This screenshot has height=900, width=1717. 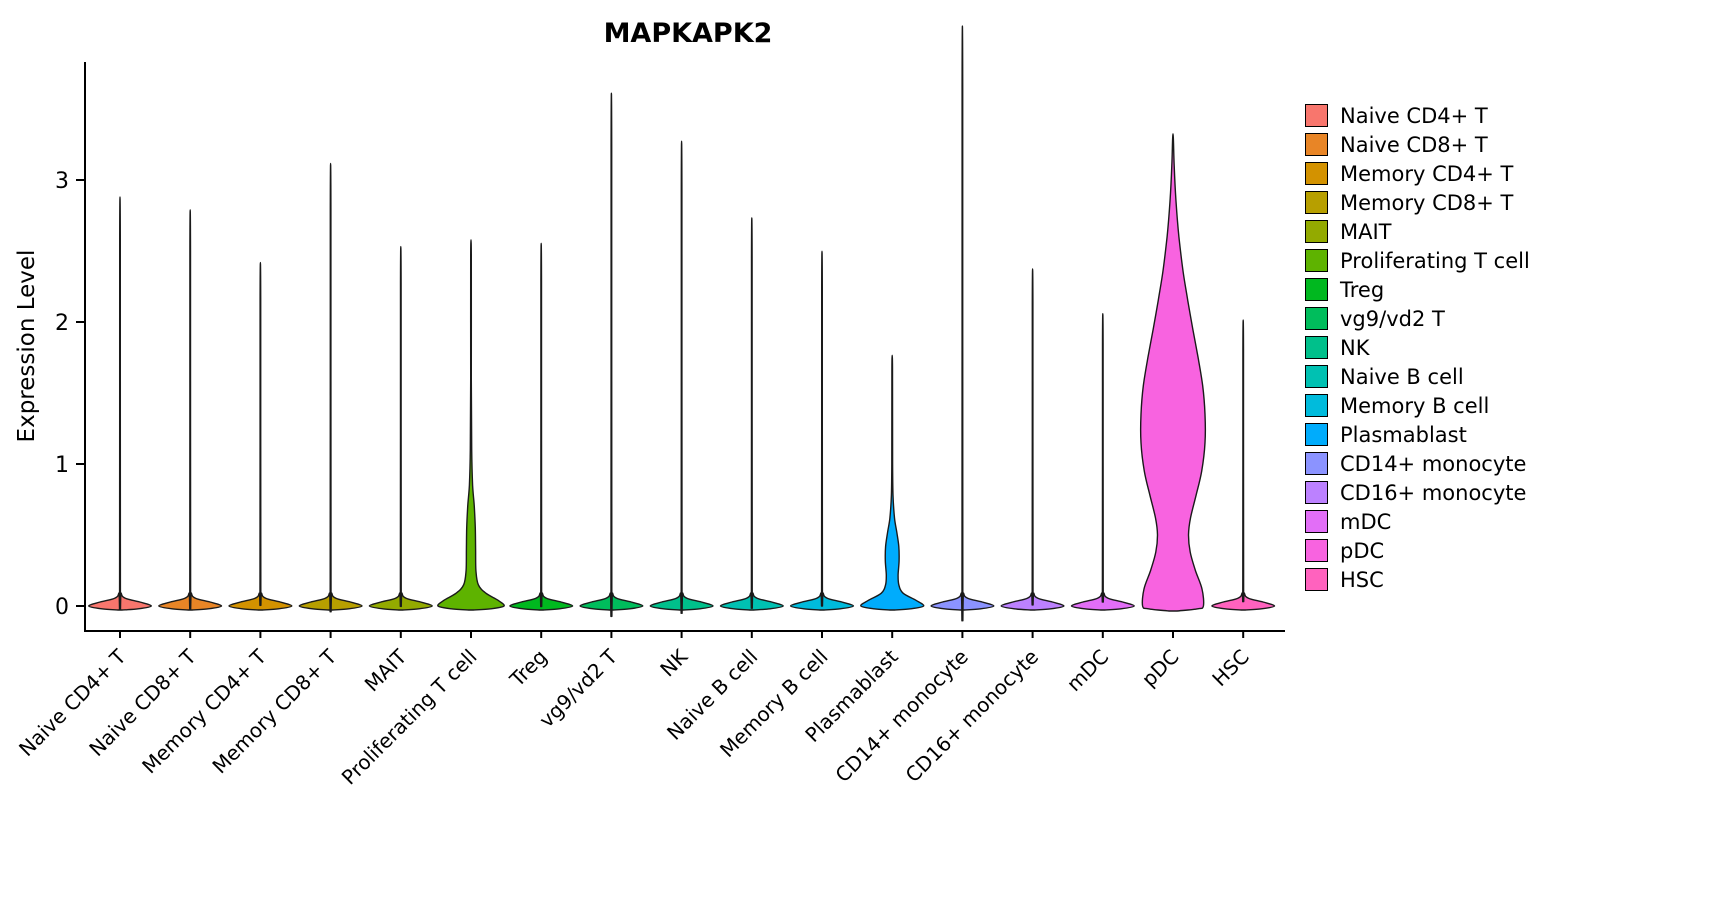 I want to click on legend-label: Naive CD4+ T, so click(x=1414, y=115).